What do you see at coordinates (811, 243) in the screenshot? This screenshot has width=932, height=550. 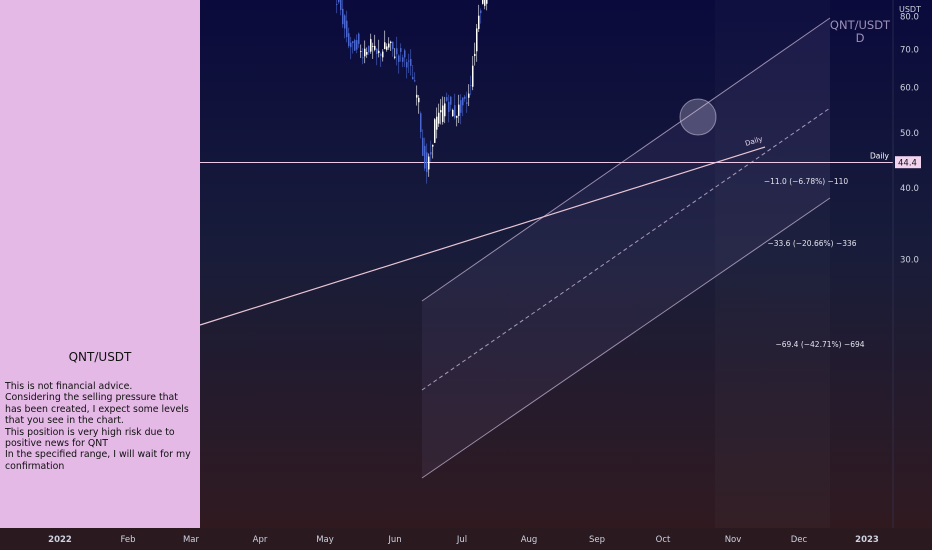 I see `measure-label: −33.6 (−20.66%) −336` at bounding box center [811, 243].